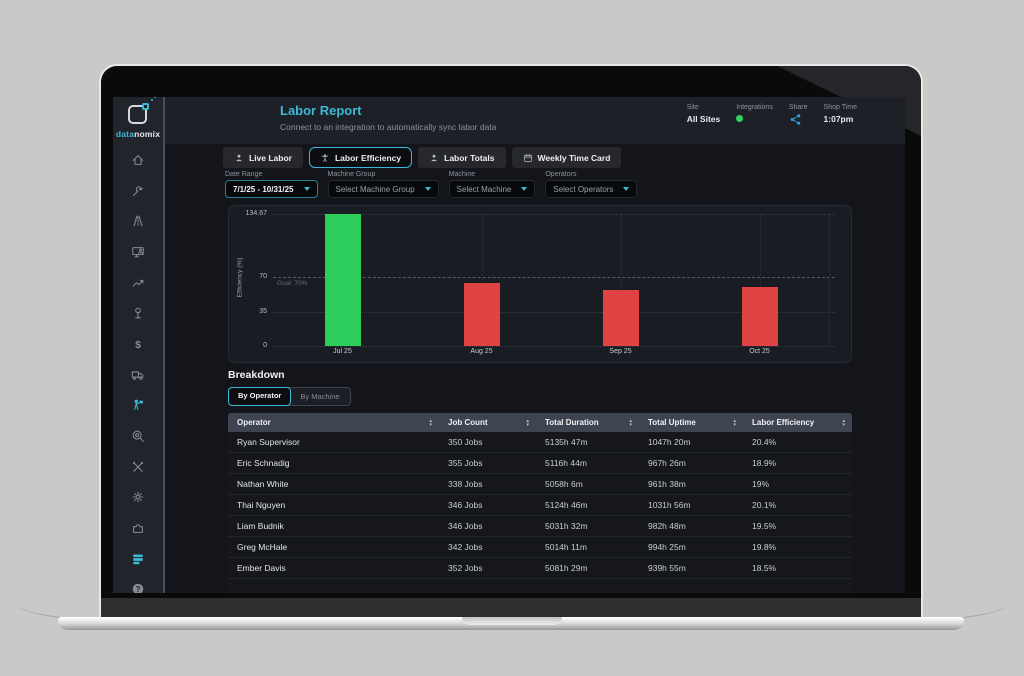 The height and width of the screenshot is (676, 1024). Describe the element at coordinates (795, 122) in the screenshot. I see `share-icon` at that location.